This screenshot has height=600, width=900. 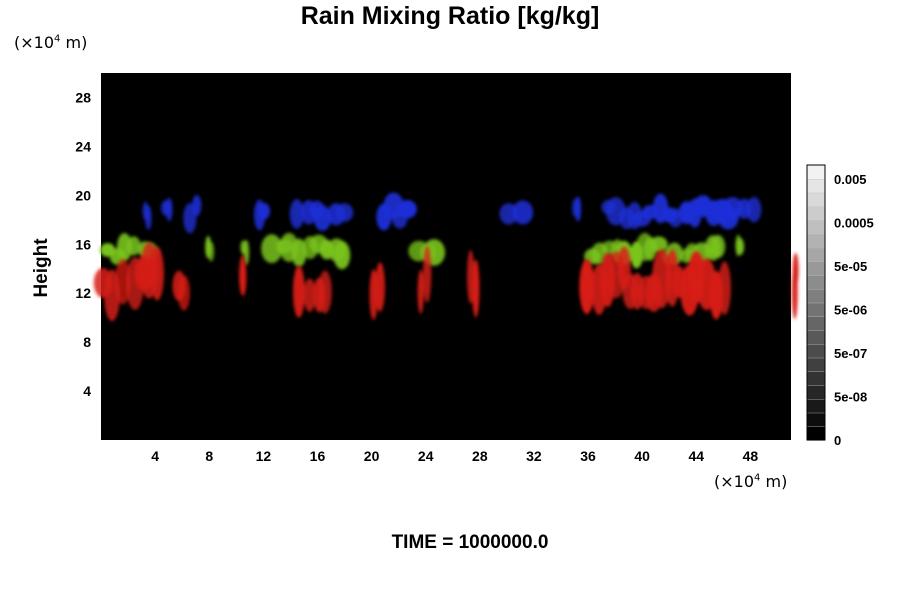 I want to click on x-tick-label: 8, so click(x=209, y=456).